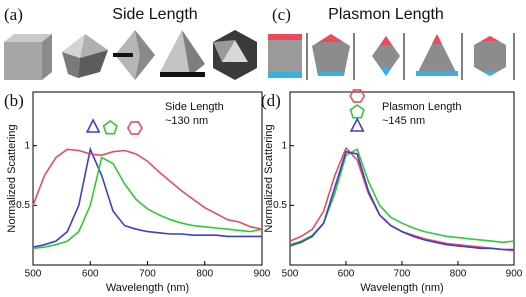 The image size is (526, 297). Describe the element at coordinates (281, 14) in the screenshot. I see `panel-label: (c)` at that location.